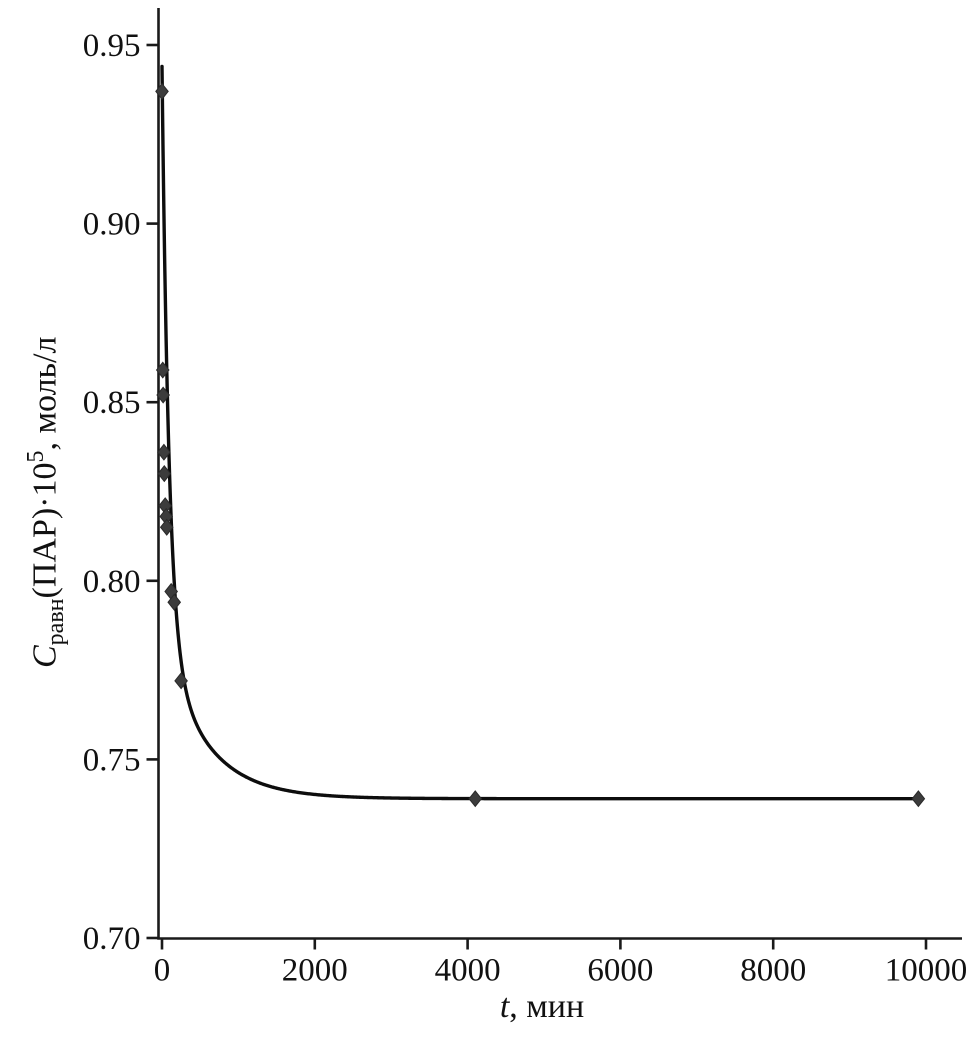  Describe the element at coordinates (162, 971) in the screenshot. I see `x-tick-label: 0` at that location.